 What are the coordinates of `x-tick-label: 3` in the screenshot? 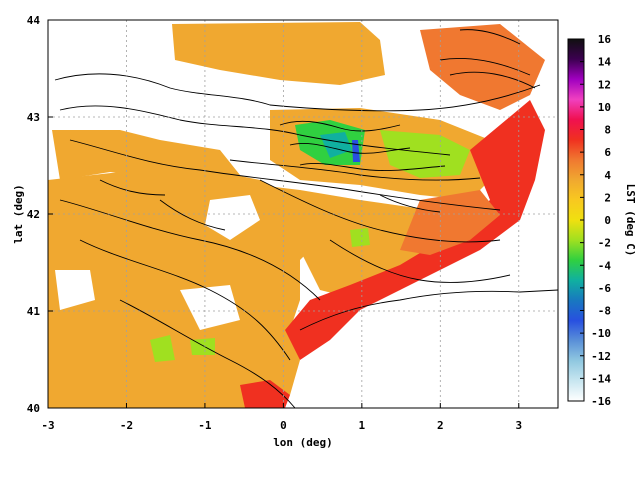 It's located at (518, 425).